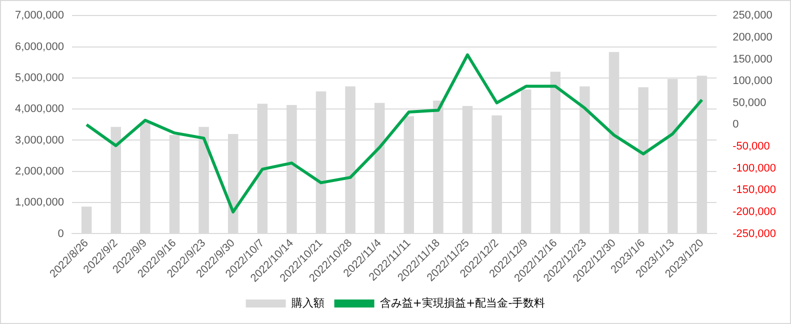  I want to click on legend-label: 購入額, so click(307, 303).